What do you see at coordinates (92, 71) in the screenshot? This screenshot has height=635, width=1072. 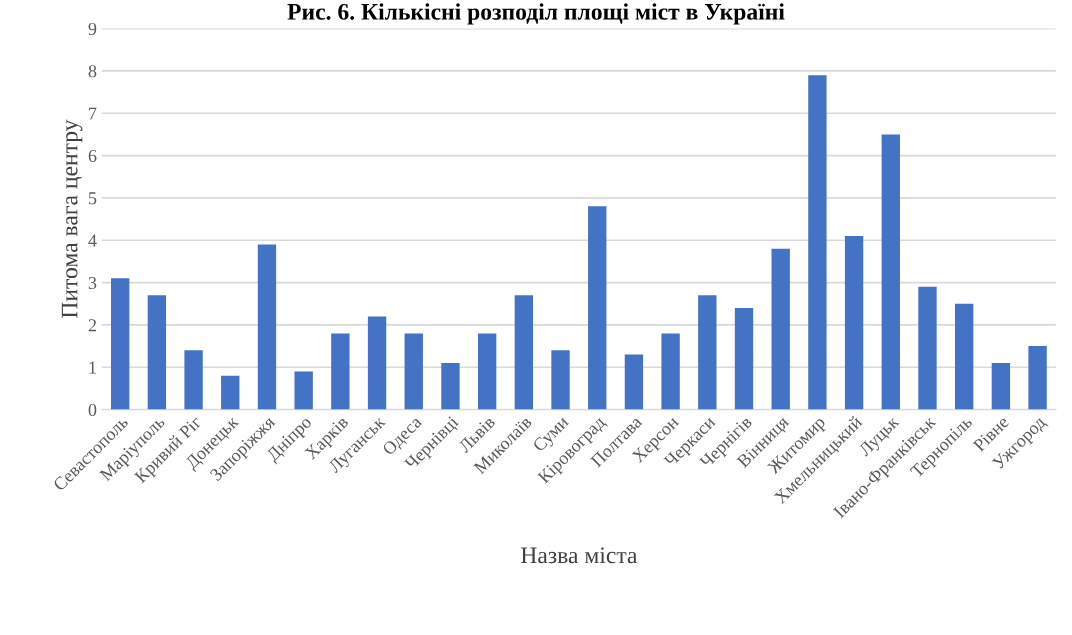 I see `y-tick-label: 8` at bounding box center [92, 71].